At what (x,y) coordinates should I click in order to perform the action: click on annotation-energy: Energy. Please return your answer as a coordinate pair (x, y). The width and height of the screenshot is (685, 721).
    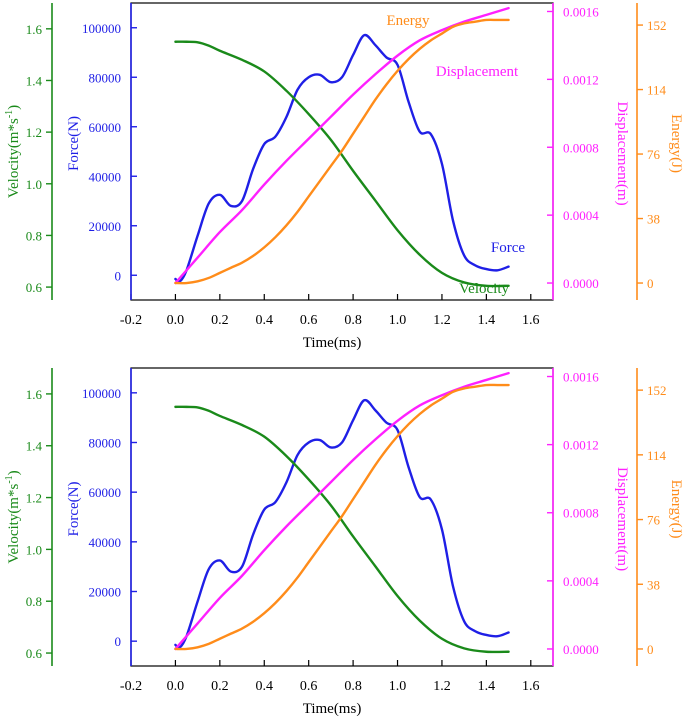
    Looking at the image, I should click on (408, 21).